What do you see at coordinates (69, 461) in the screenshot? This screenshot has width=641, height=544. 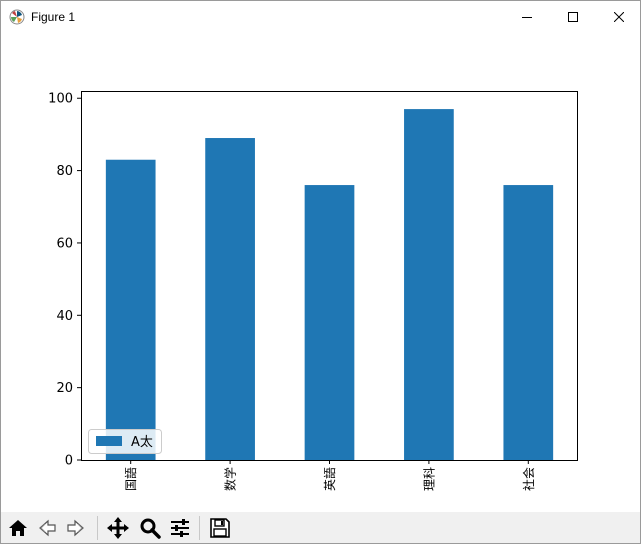 I see `y-tick-label: 0` at bounding box center [69, 461].